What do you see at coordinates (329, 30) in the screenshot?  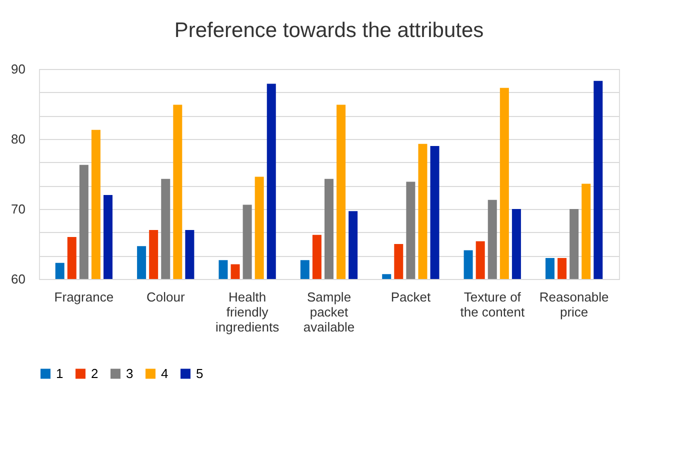 I see `chart-title: Preference towards the attributes` at bounding box center [329, 30].